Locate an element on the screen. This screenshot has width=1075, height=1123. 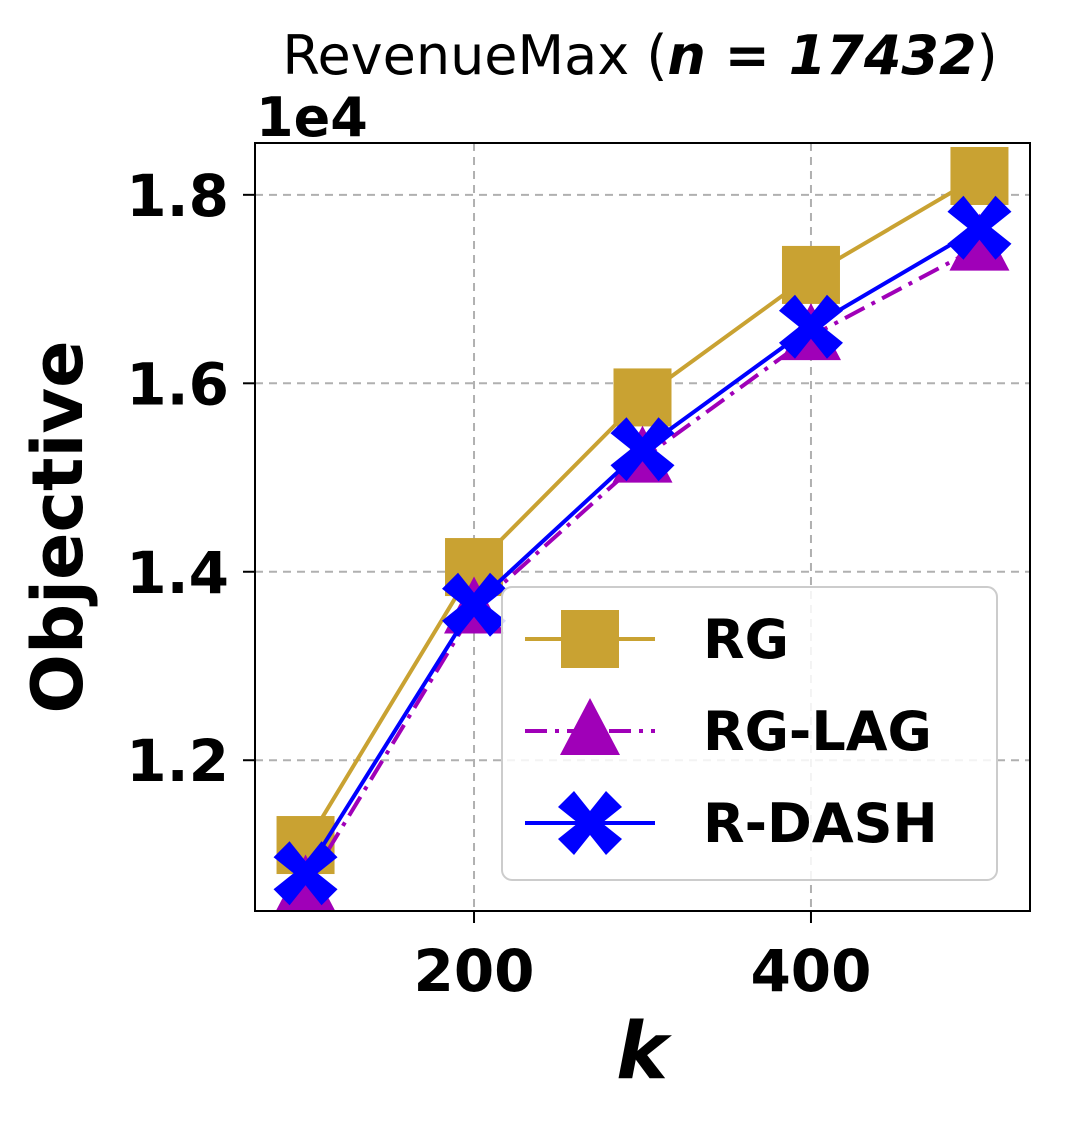
legend-label-r-dash: R-DASH is located at coordinates (820, 823).